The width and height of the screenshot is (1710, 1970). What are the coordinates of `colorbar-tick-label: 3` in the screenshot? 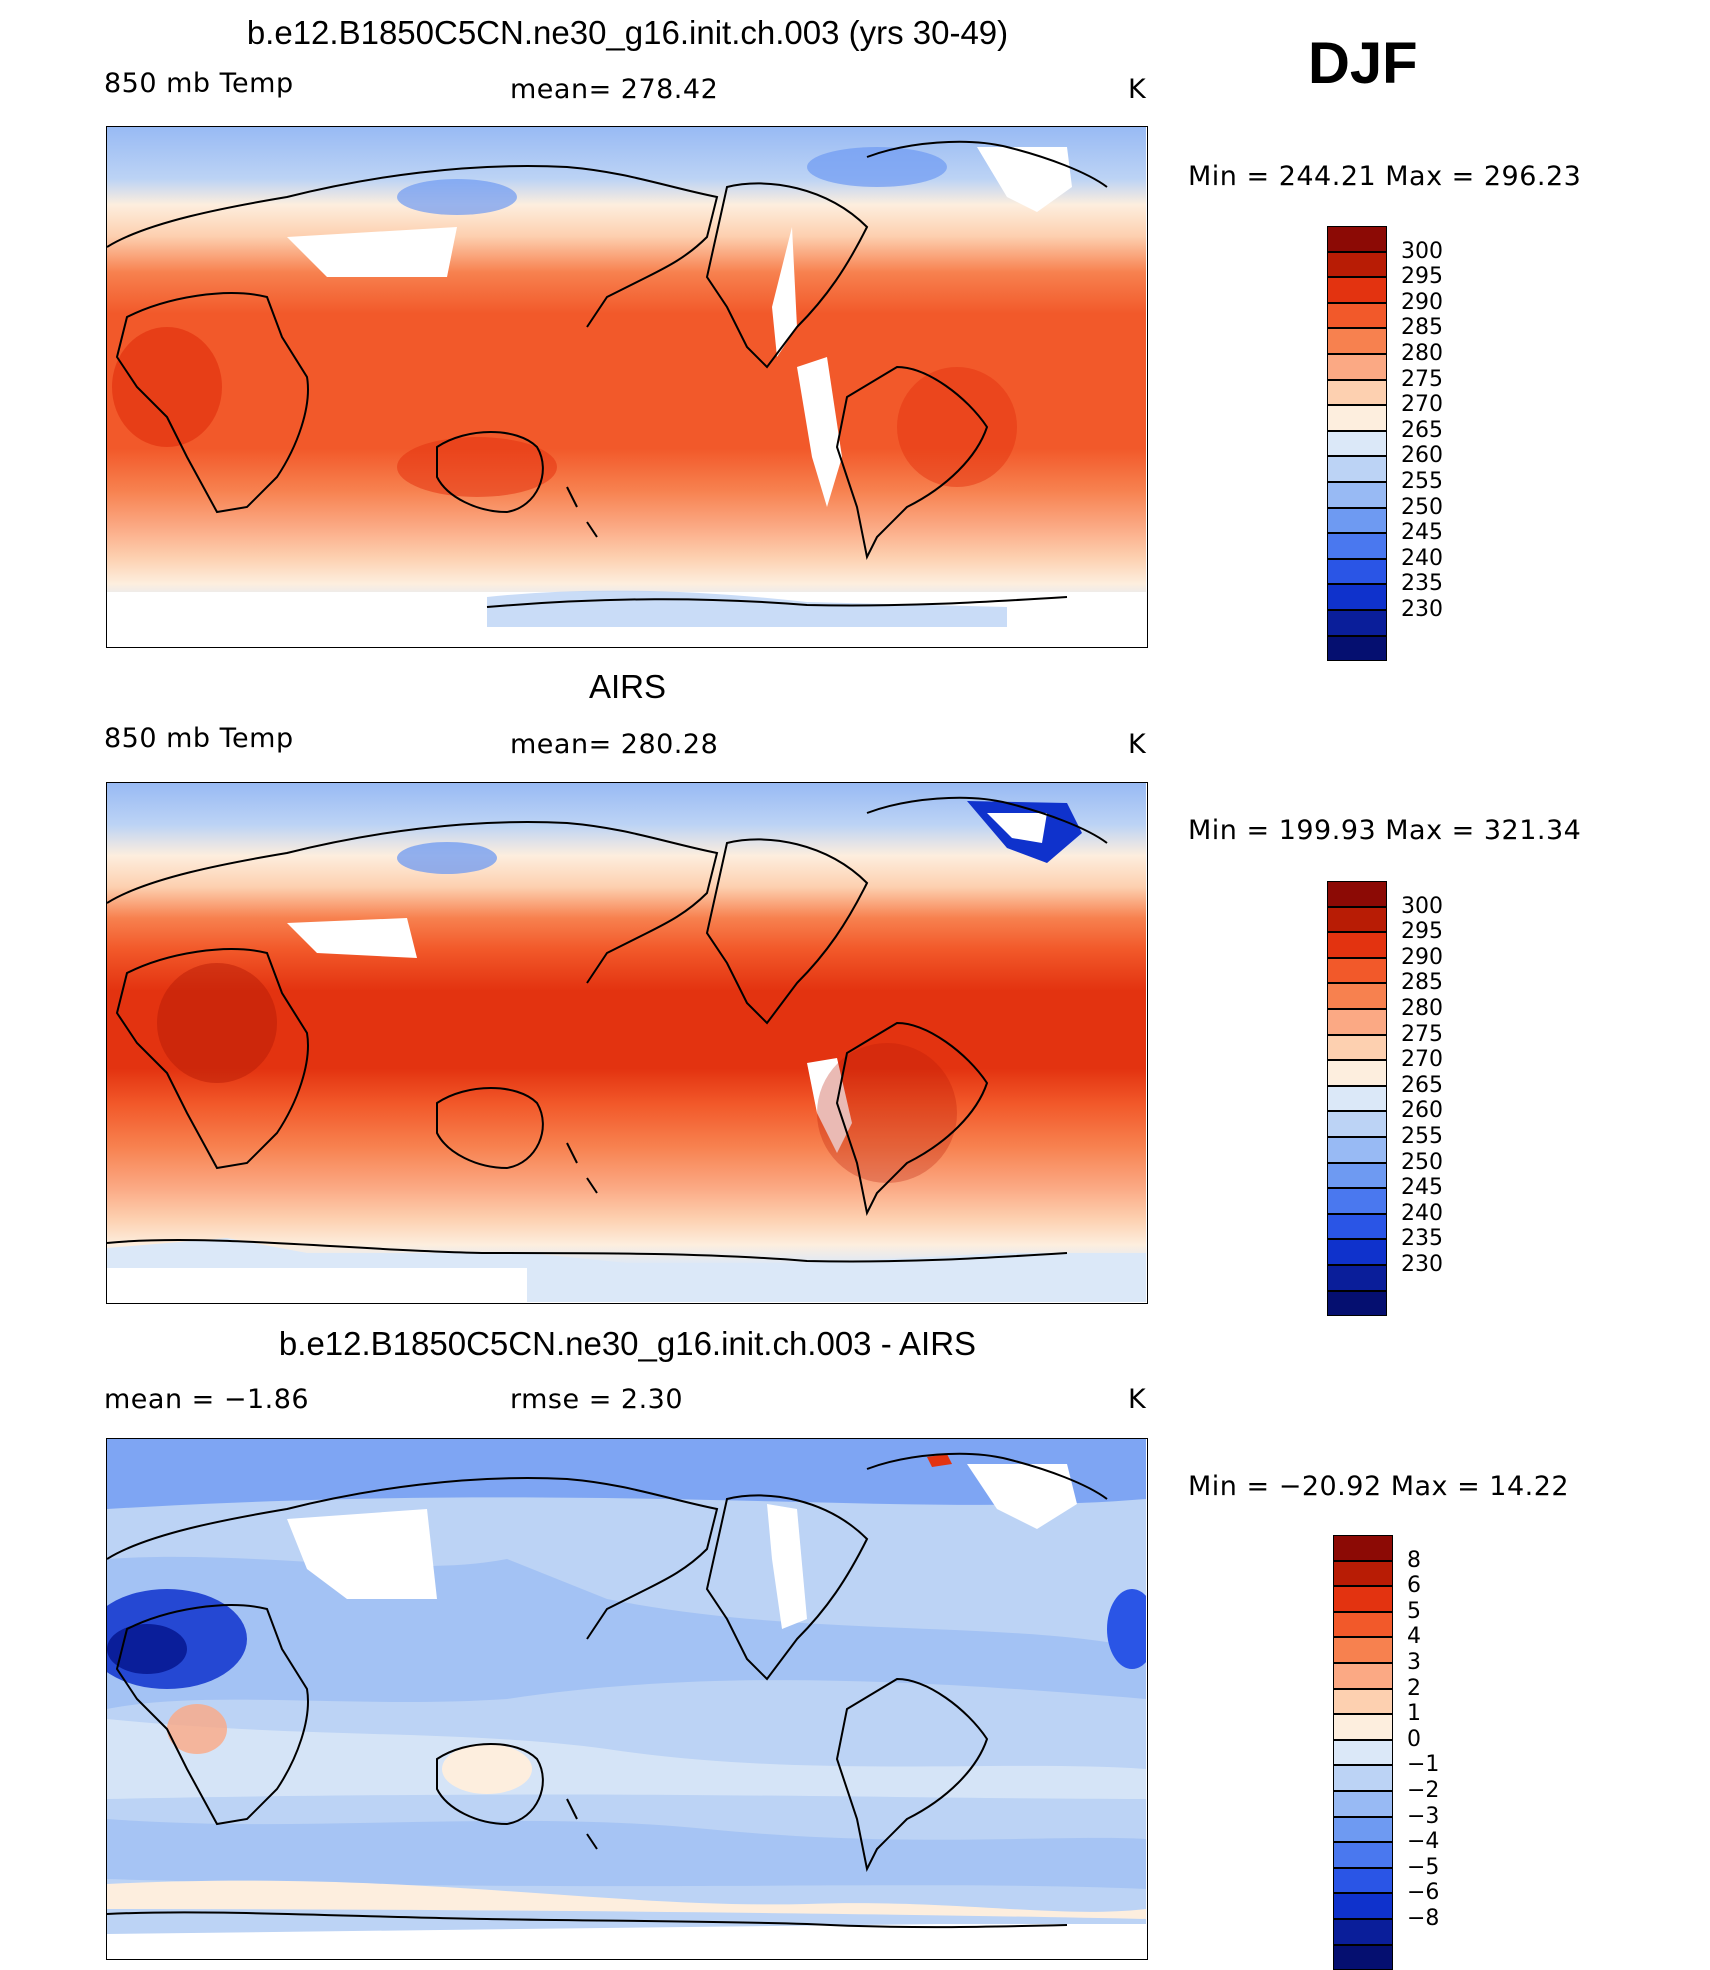 It's located at (1414, 1662).